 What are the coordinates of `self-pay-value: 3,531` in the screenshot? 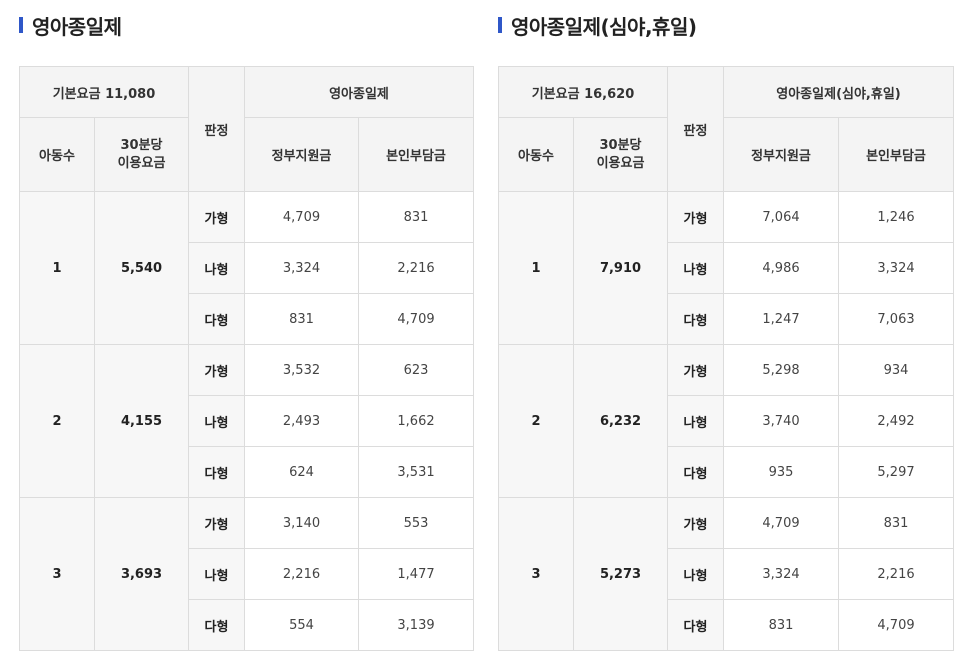 It's located at (416, 472).